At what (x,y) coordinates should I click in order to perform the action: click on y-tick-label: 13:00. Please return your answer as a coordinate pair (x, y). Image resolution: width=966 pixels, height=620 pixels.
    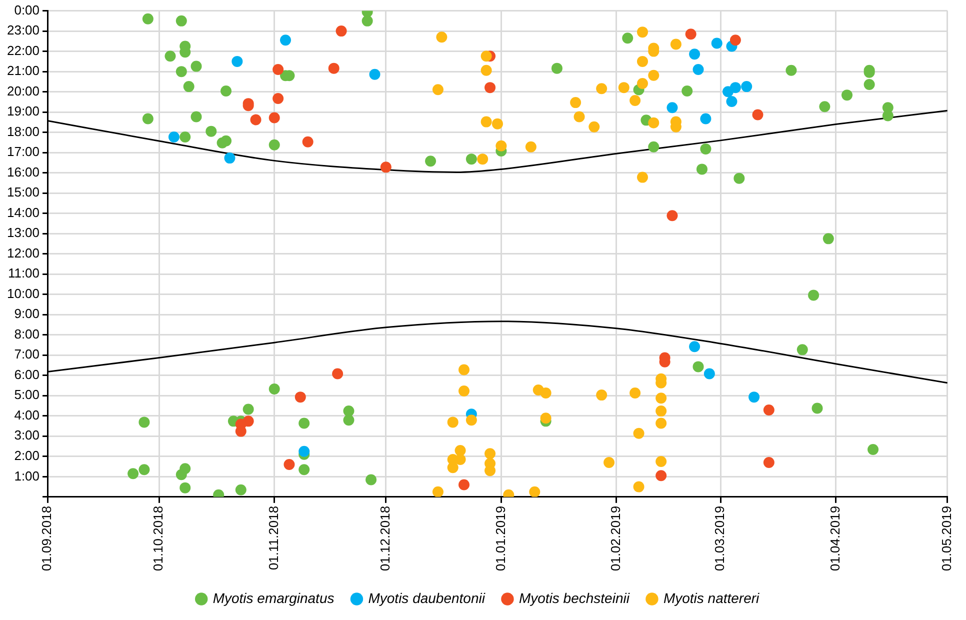
    Looking at the image, I should click on (23, 232).